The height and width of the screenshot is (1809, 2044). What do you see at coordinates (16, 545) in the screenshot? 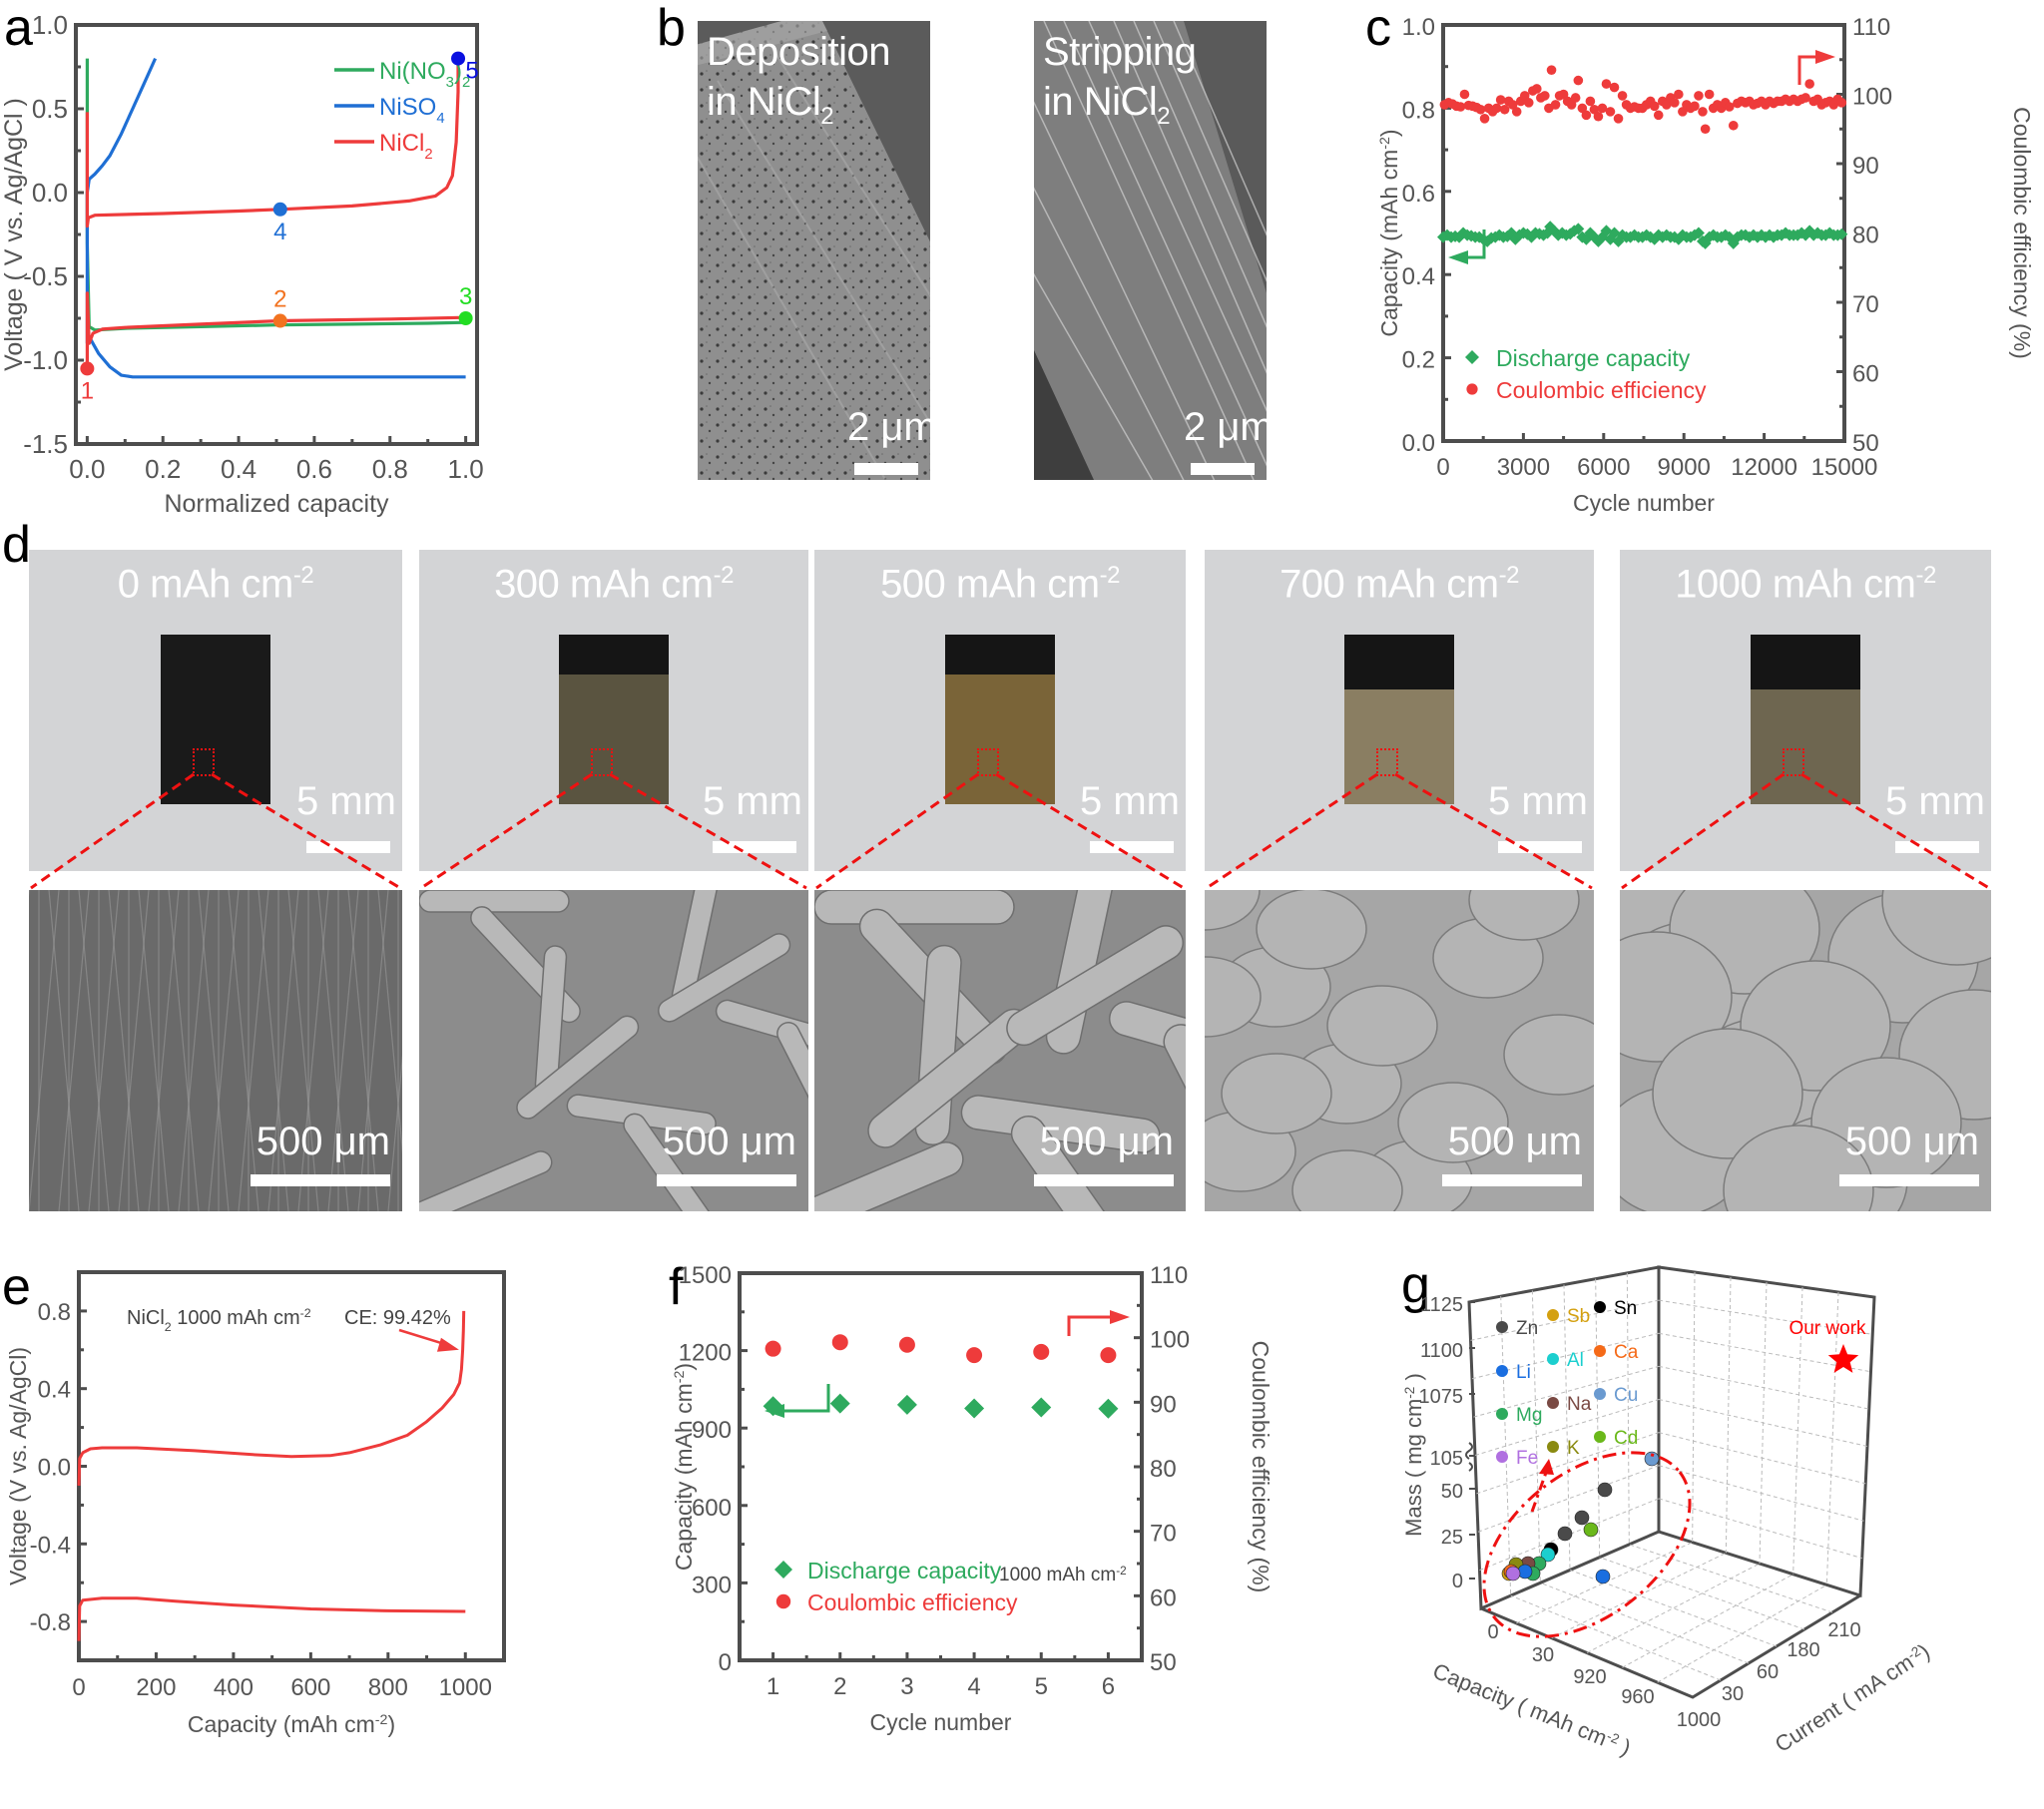
I see `panel-letter-d: d` at bounding box center [16, 545].